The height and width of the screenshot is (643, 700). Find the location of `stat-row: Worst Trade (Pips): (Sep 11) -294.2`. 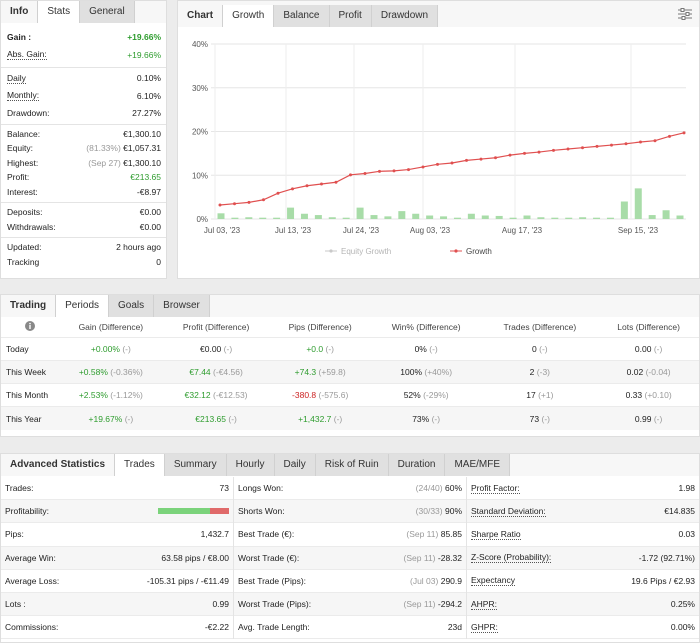

stat-row: Worst Trade (Pips): (Sep 11) -294.2 is located at coordinates (350, 604).